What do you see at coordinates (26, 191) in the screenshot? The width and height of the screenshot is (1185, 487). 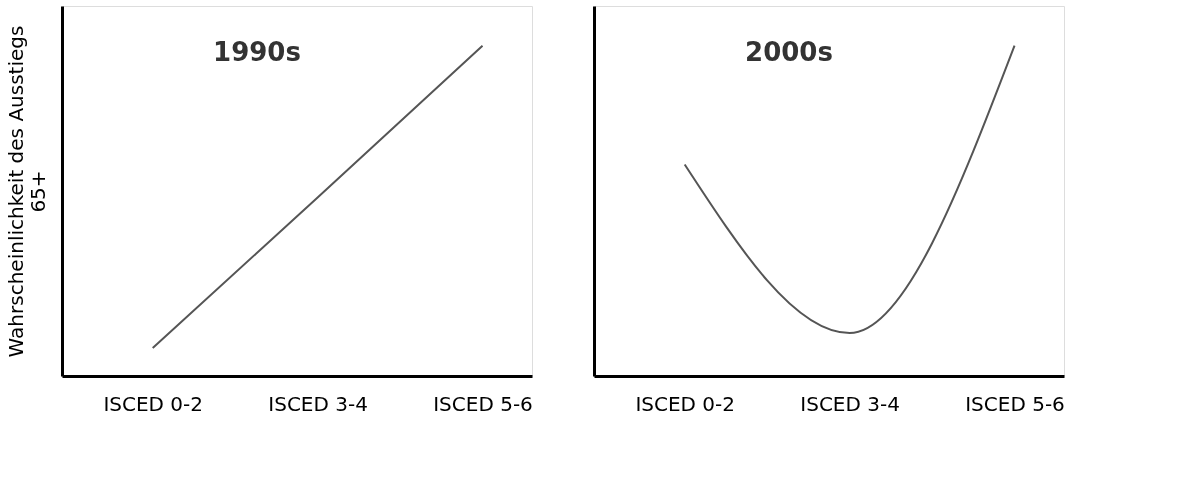 I see `y-axis-title: Wahrscheinlichkeit des Ausstiegs 65+` at bounding box center [26, 191].